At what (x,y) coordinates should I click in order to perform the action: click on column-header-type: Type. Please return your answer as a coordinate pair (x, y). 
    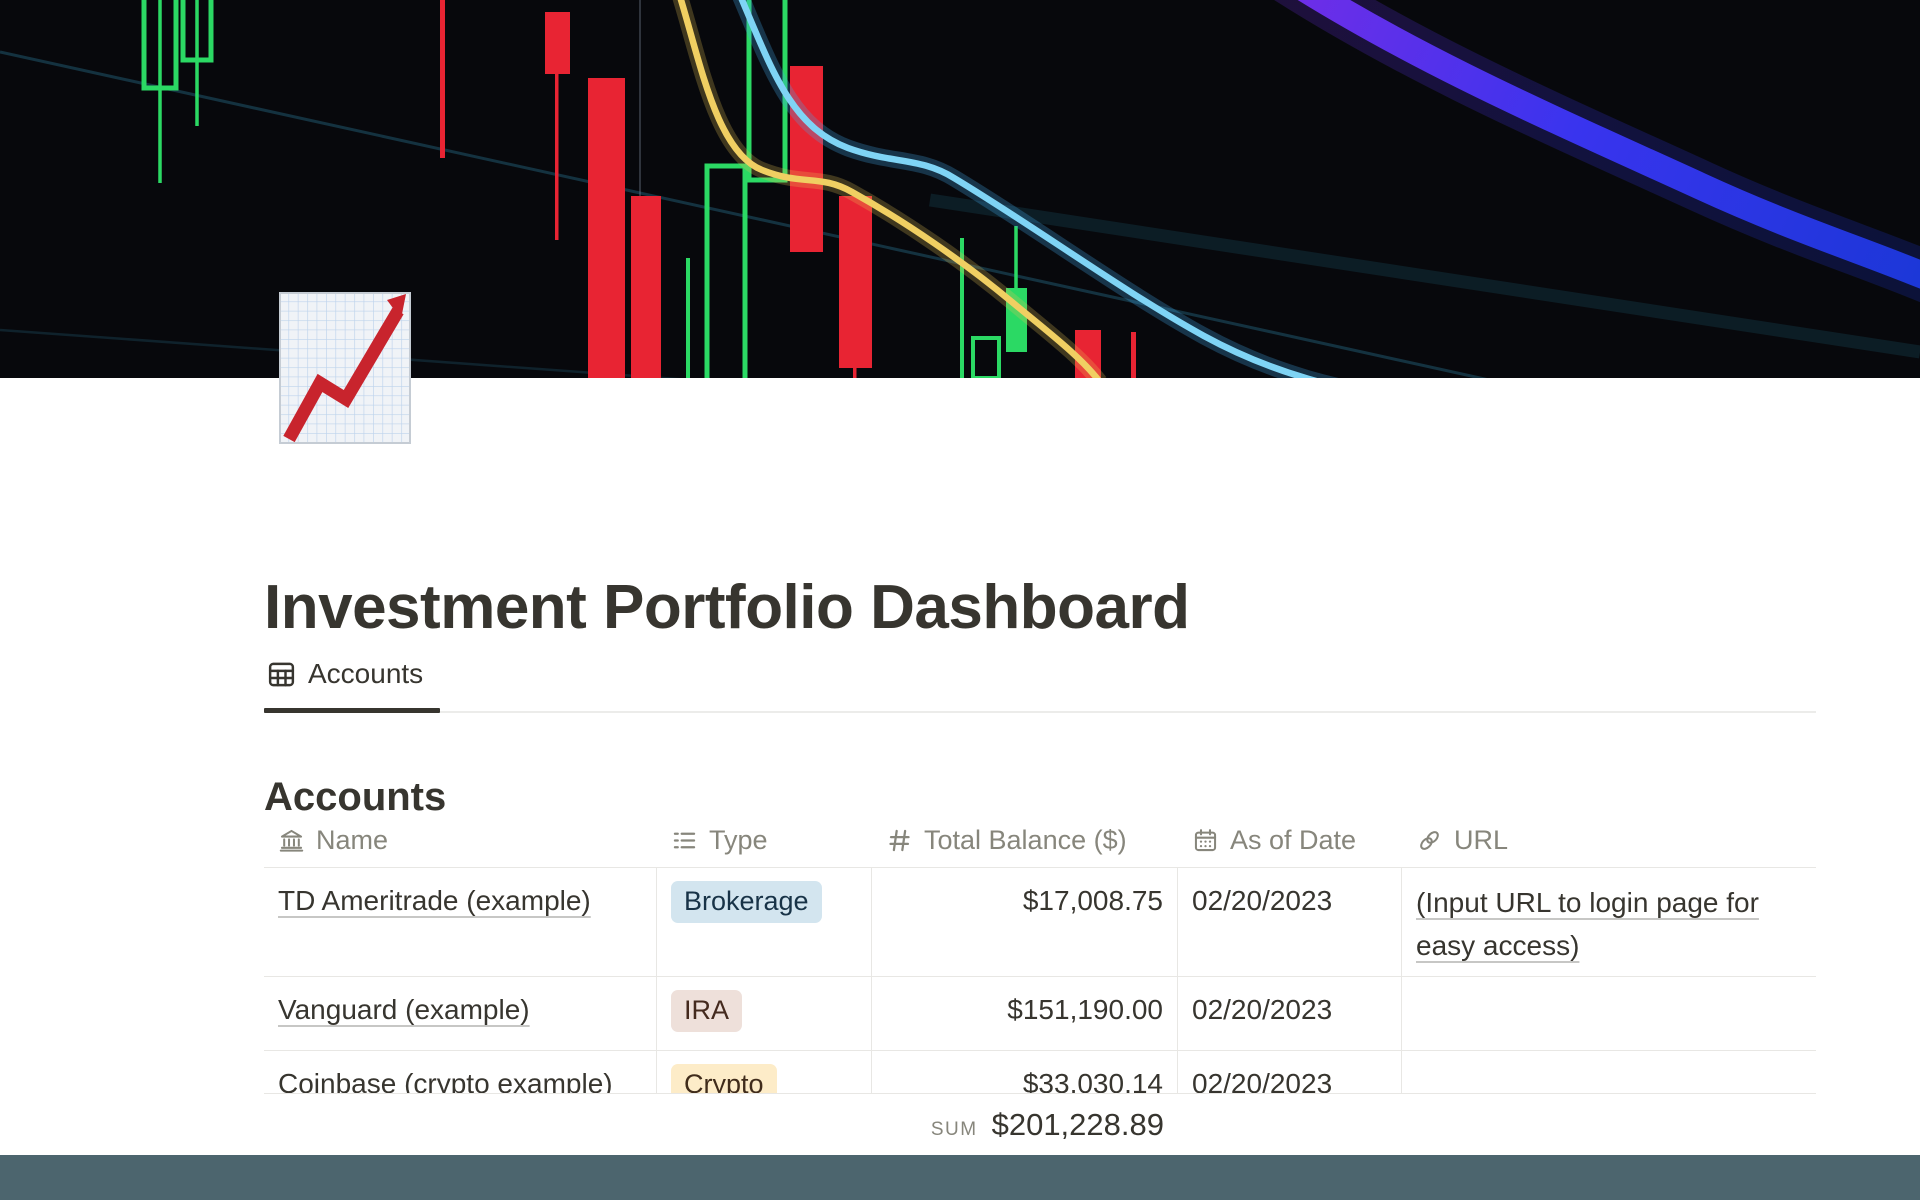
    Looking at the image, I should click on (764, 840).